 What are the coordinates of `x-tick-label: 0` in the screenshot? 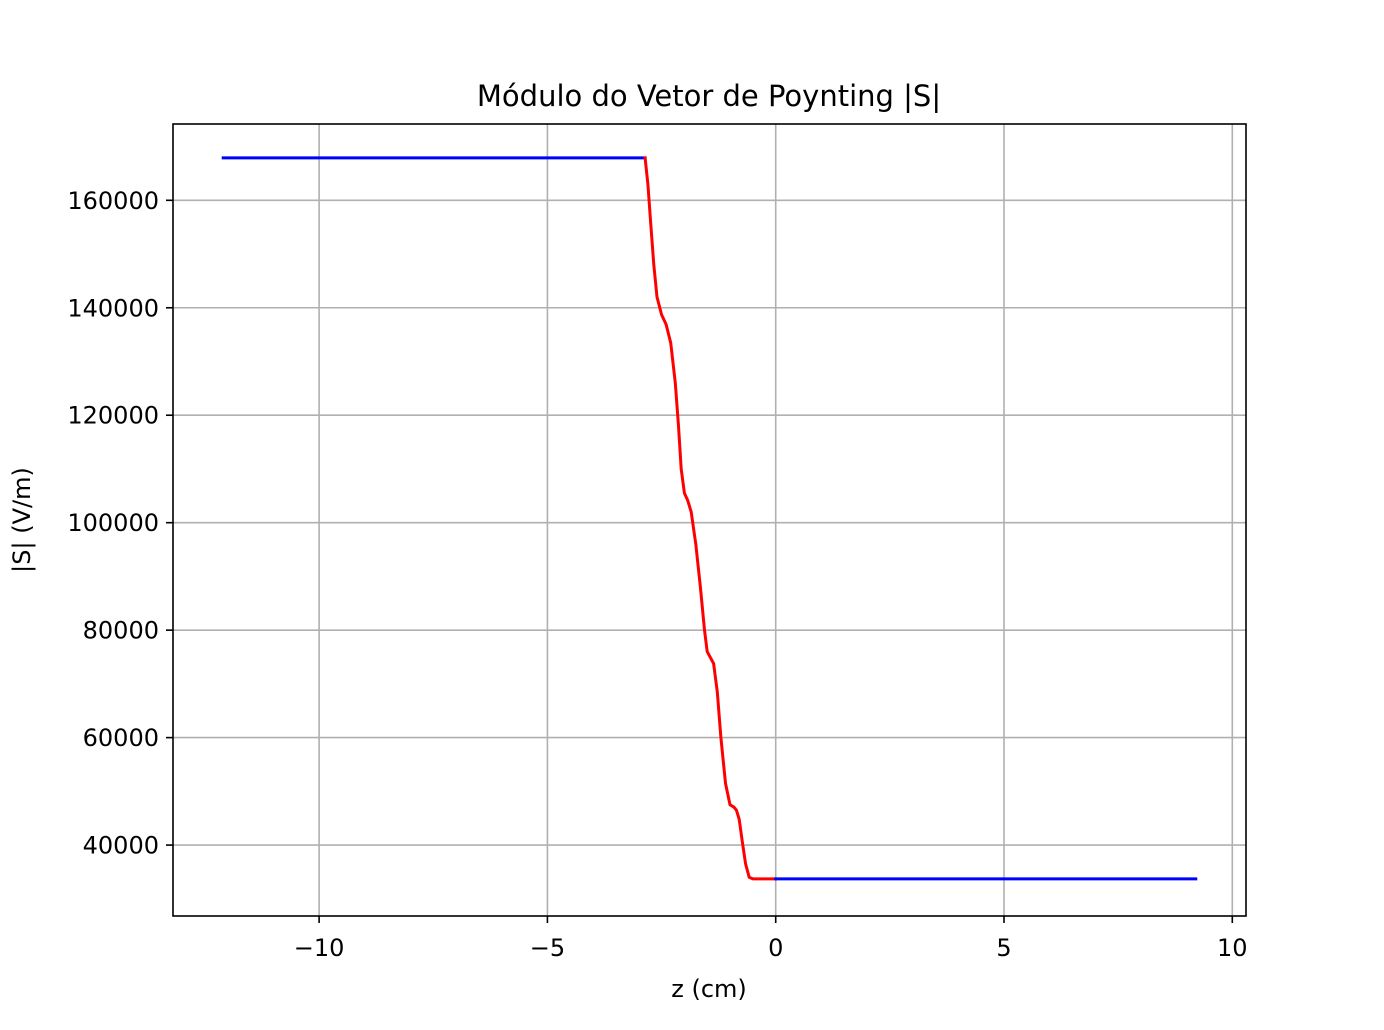 It's located at (775, 948).